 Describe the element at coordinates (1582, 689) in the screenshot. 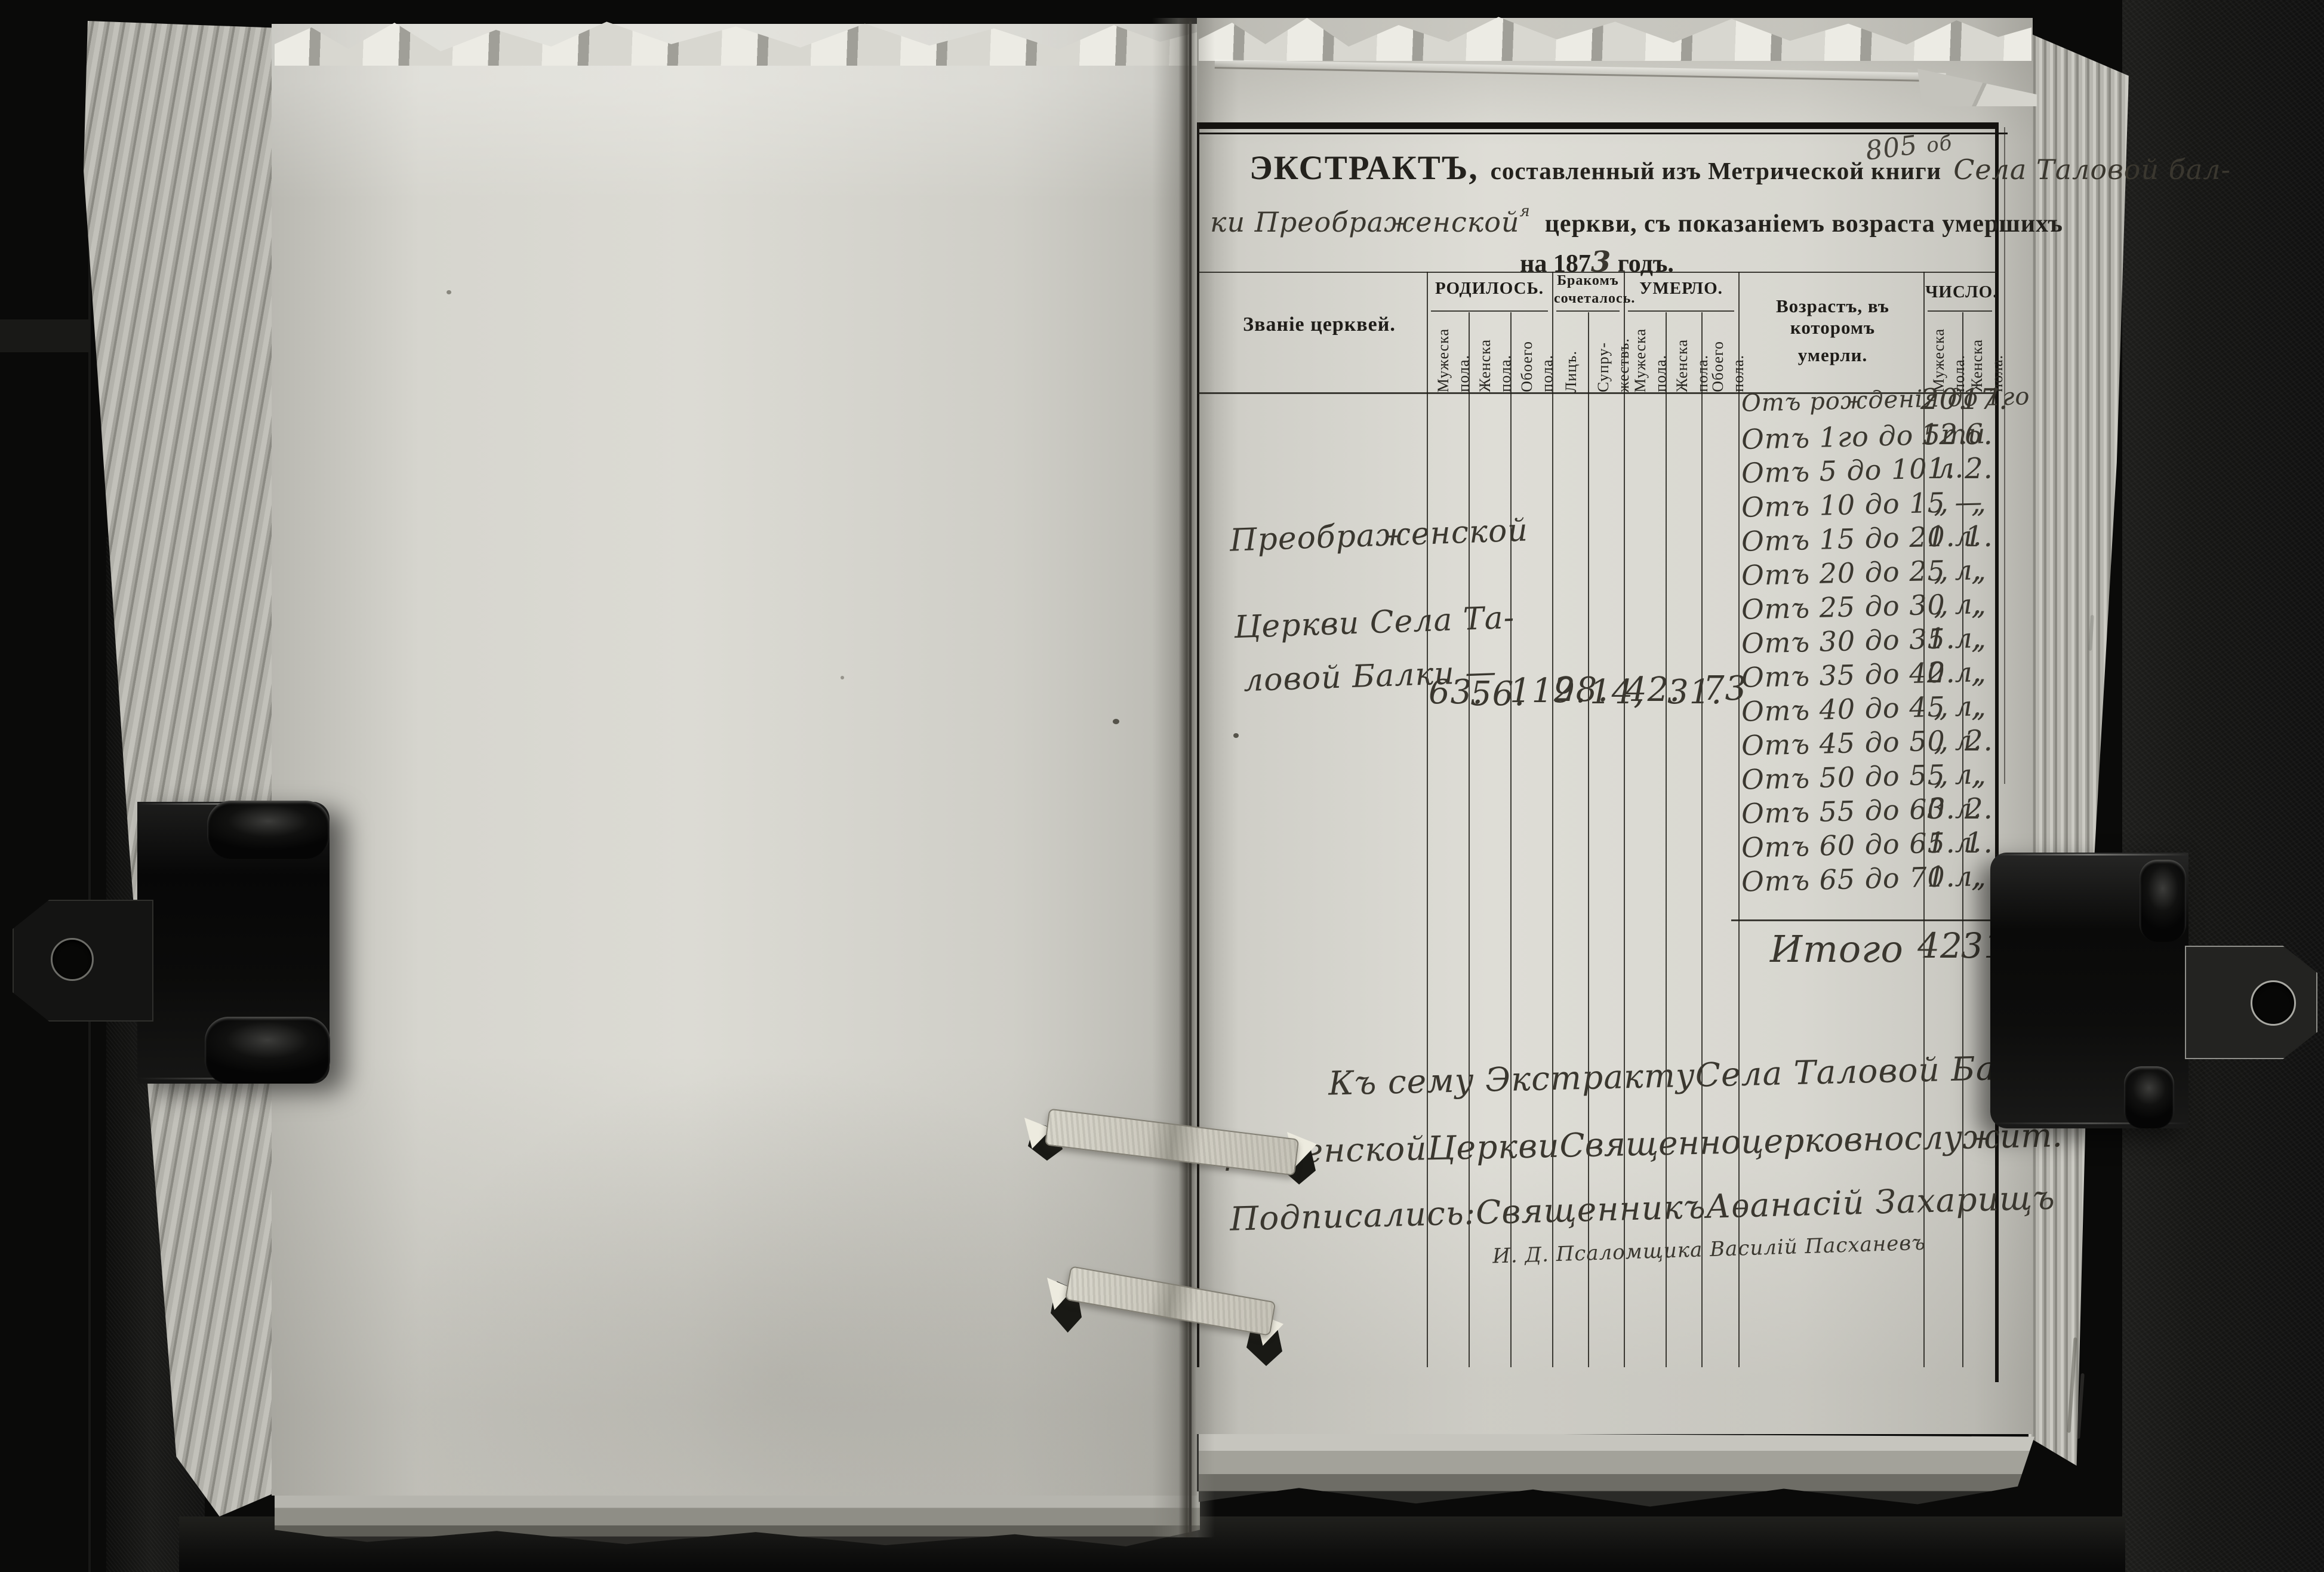

I see `entry-married-persons: 28.` at that location.